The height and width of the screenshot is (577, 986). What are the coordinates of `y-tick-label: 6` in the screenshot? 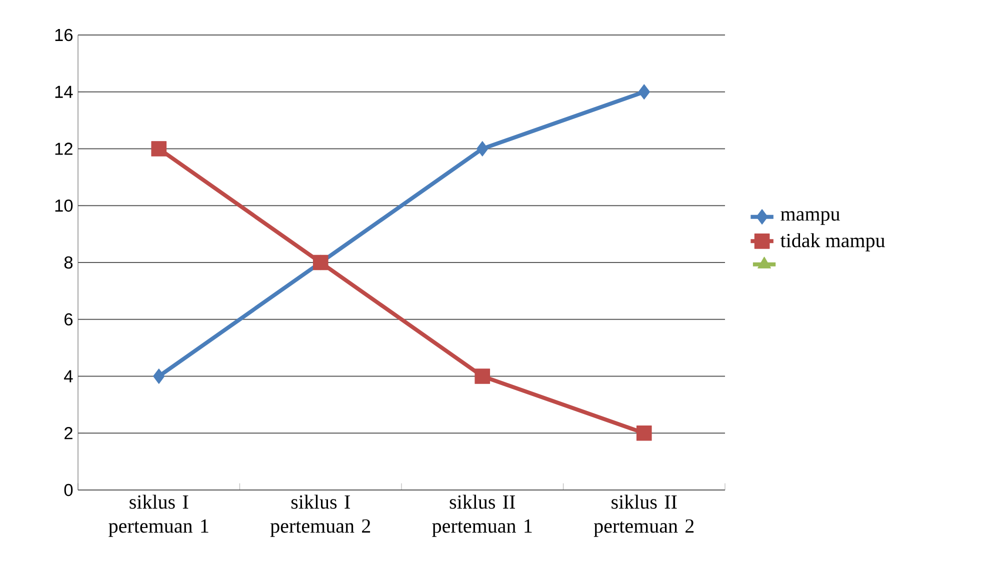 It's located at (68, 319).